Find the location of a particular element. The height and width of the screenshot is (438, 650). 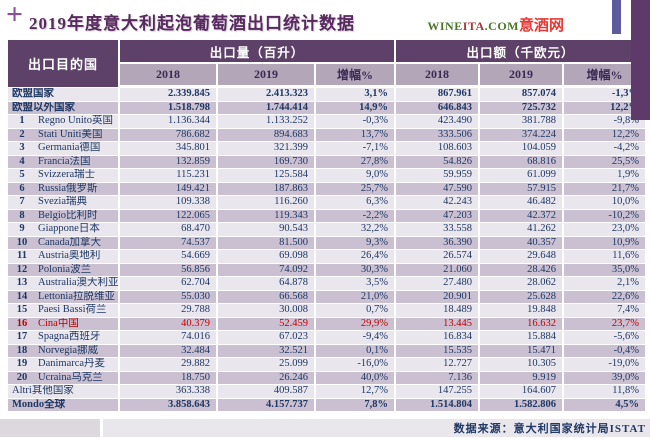

value-cell: 54.669 is located at coordinates (169, 256).